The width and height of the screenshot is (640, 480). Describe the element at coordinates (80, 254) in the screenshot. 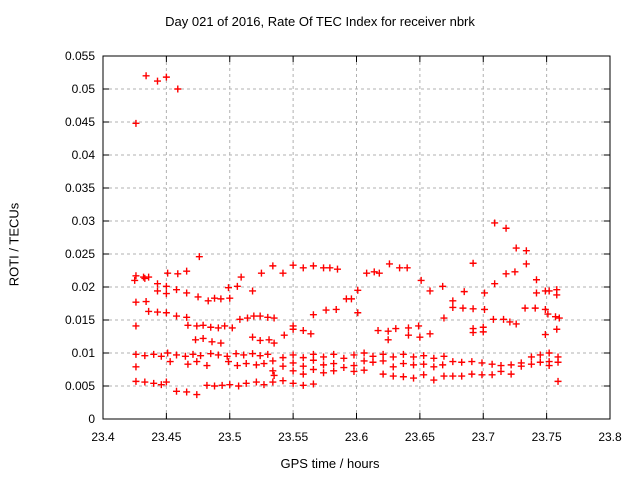

I see `y-tick-label: 0.025` at that location.